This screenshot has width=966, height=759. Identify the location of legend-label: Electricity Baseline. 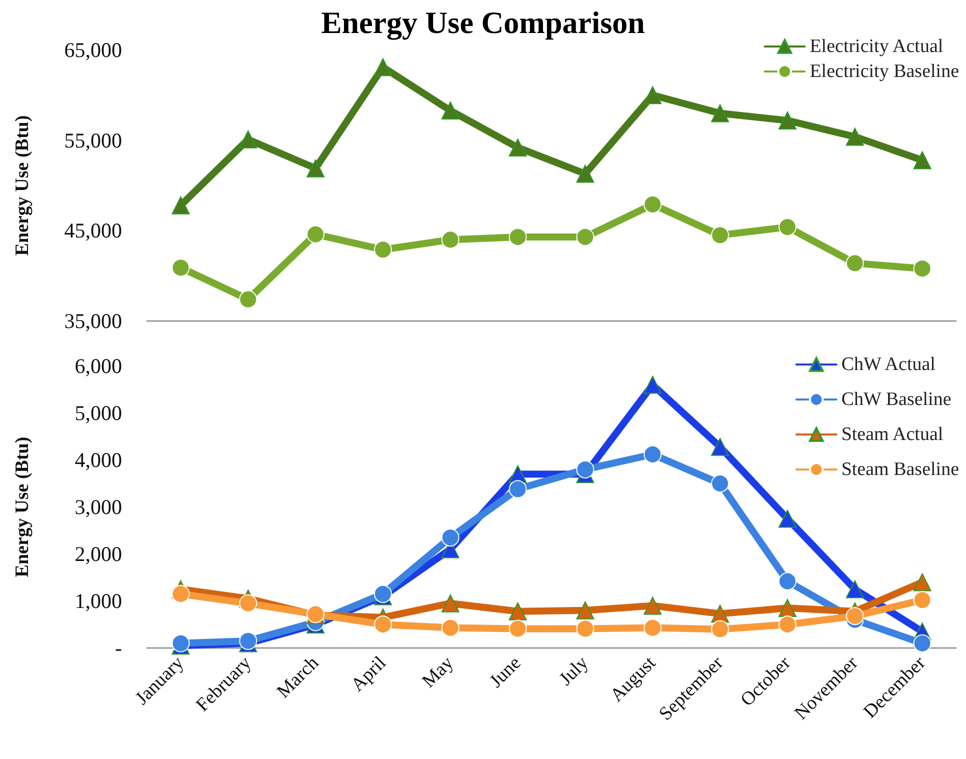
(885, 71).